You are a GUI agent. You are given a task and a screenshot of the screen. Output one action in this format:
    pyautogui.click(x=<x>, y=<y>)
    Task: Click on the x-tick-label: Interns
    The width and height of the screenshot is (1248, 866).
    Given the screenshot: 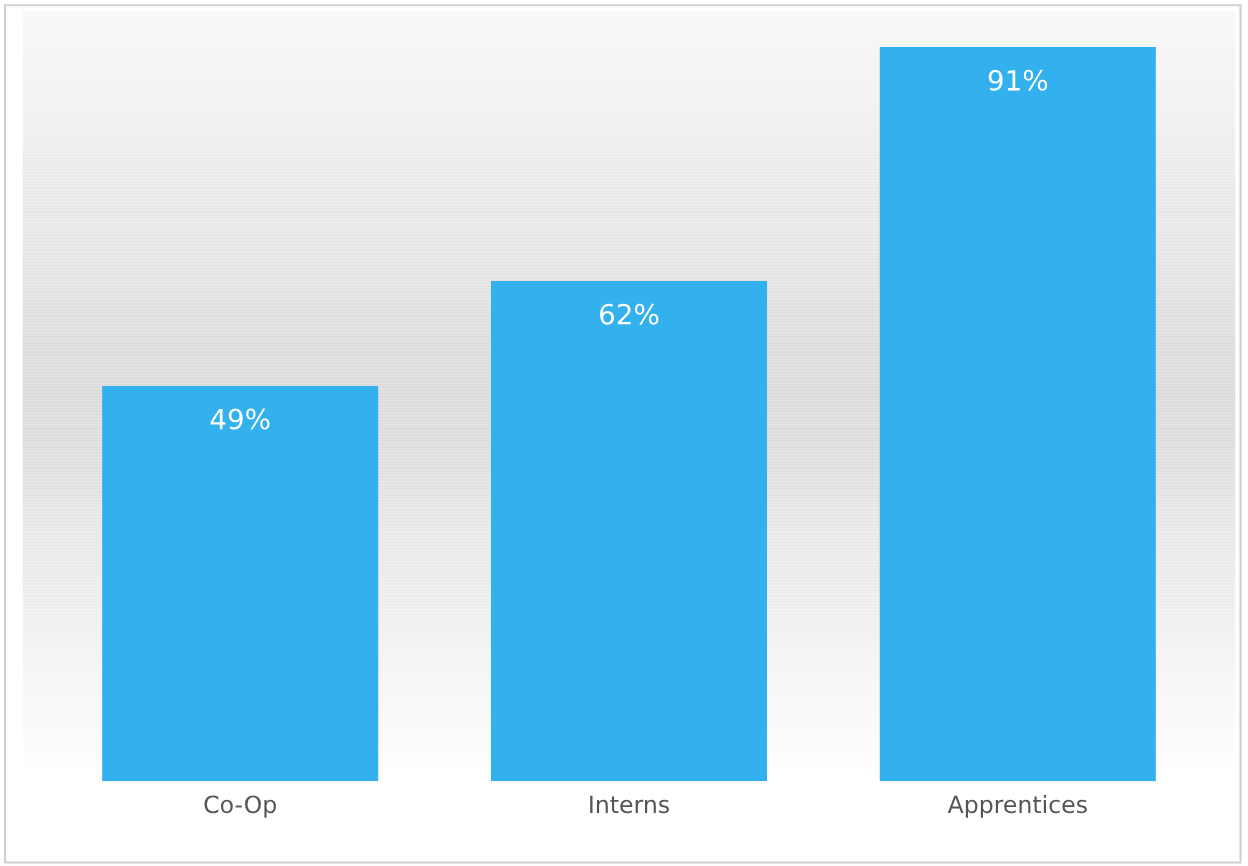 What is the action you would take?
    pyautogui.click(x=629, y=804)
    